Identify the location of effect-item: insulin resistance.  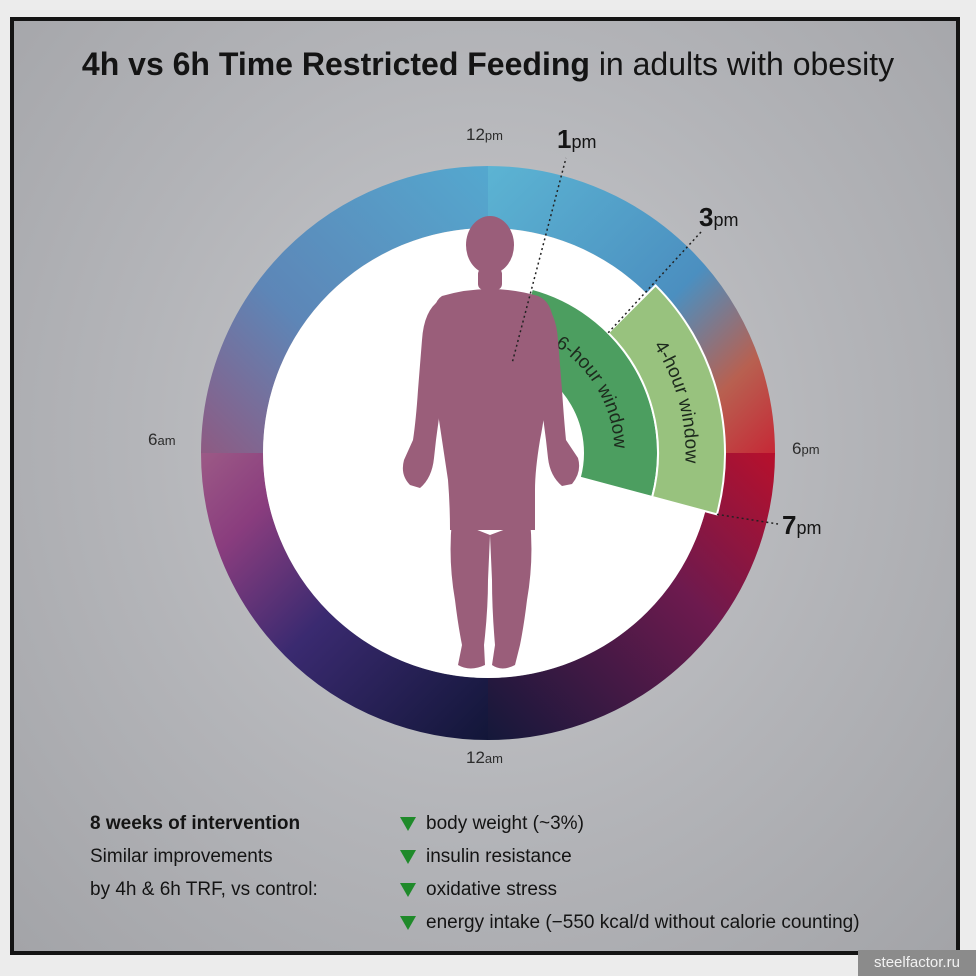
(630, 856).